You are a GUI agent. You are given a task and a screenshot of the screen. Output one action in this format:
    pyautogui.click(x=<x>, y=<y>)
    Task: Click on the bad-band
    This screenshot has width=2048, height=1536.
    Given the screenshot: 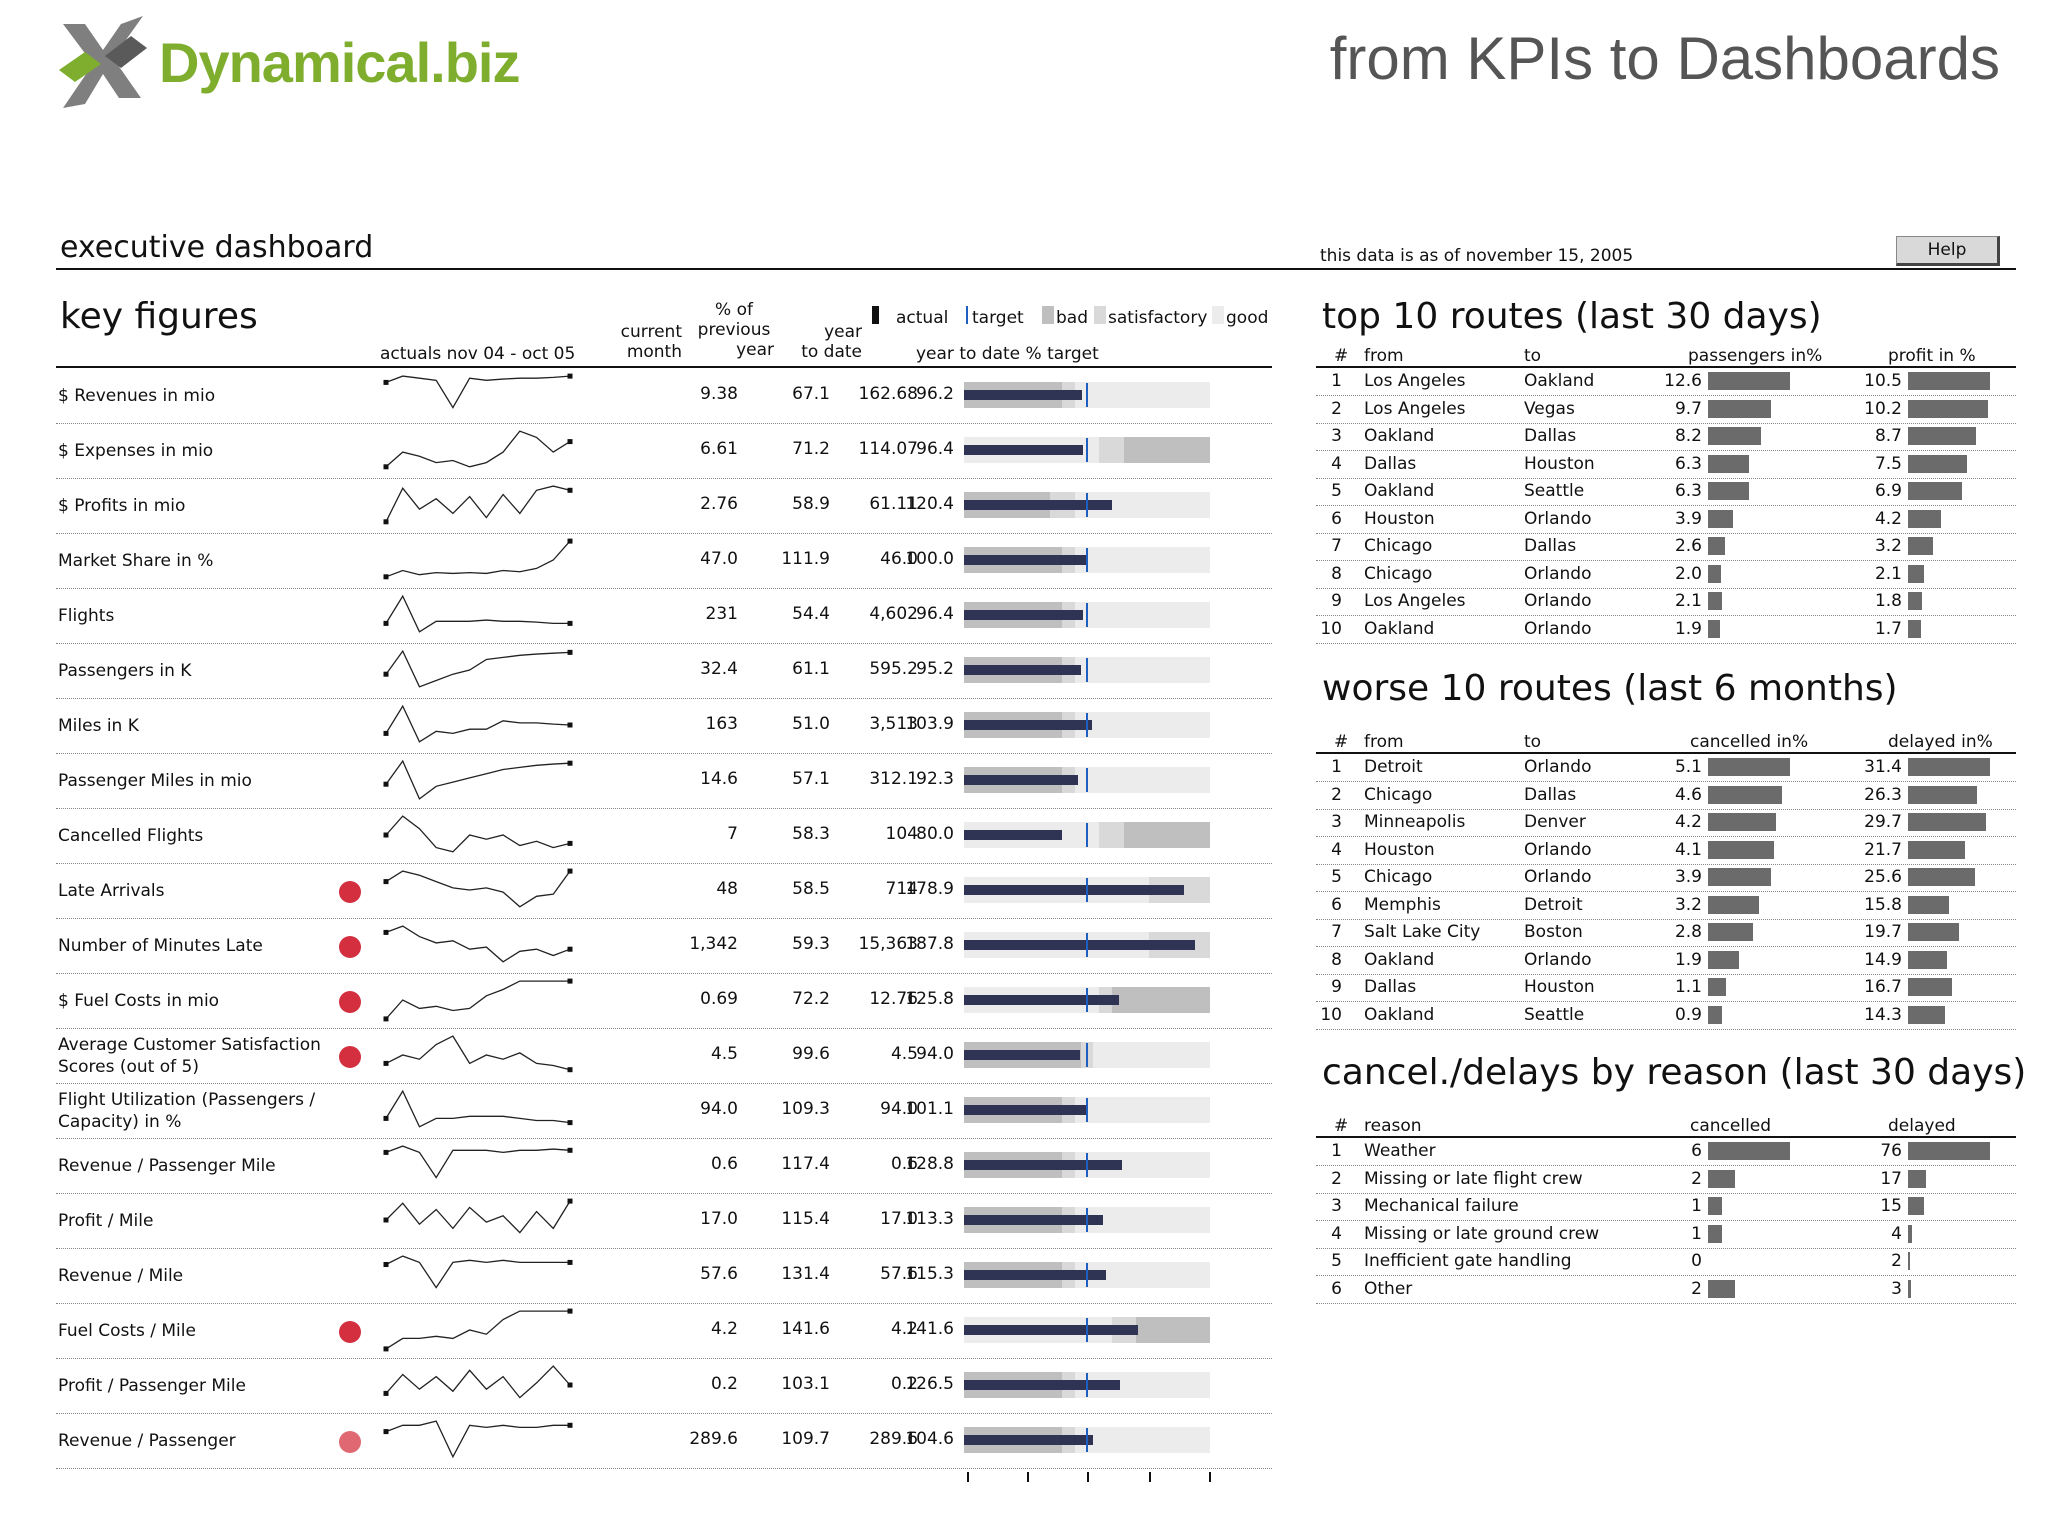 What is the action you would take?
    pyautogui.click(x=1166, y=835)
    